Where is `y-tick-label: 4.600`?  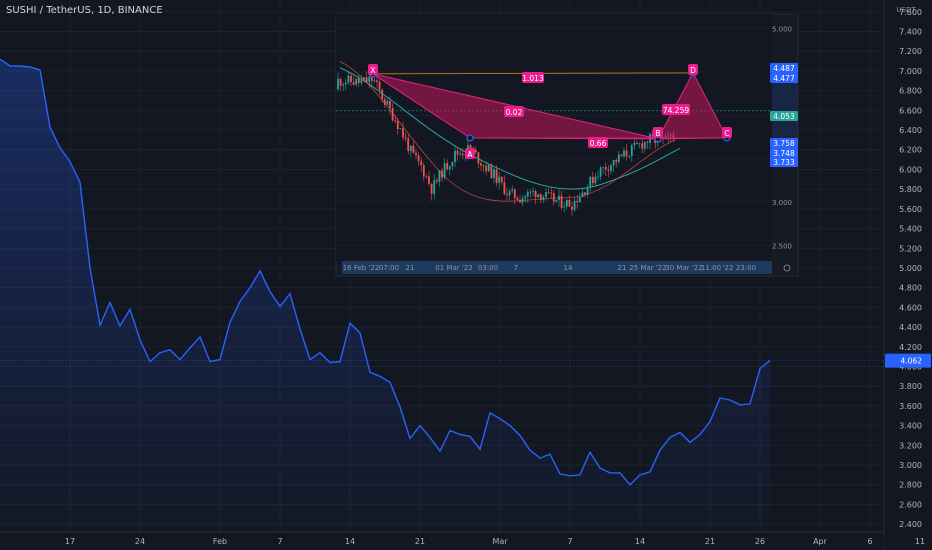
y-tick-label: 4.600 is located at coordinates (910, 307).